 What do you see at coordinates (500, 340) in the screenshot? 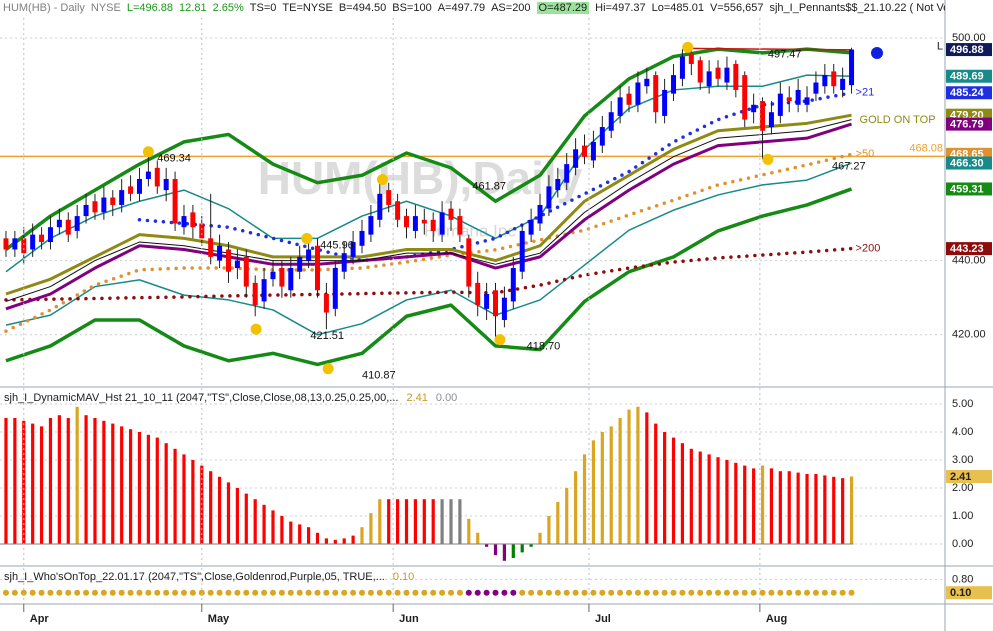
I see `swing-dot` at bounding box center [500, 340].